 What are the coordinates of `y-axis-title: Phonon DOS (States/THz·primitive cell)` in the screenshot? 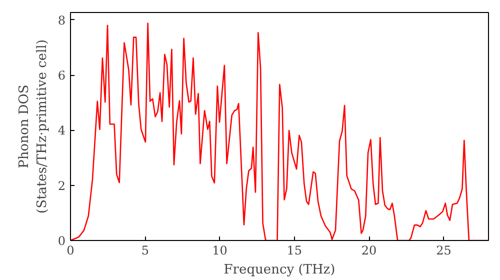 It's located at (33, 126).